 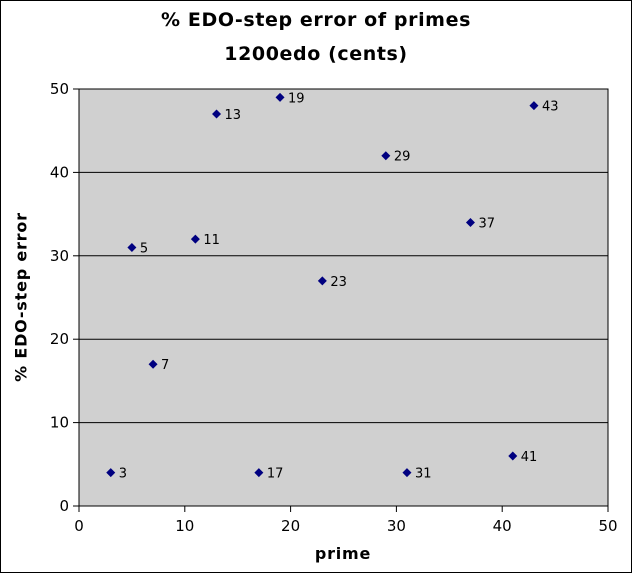 I want to click on y-tick-label: 10, so click(x=59, y=423).